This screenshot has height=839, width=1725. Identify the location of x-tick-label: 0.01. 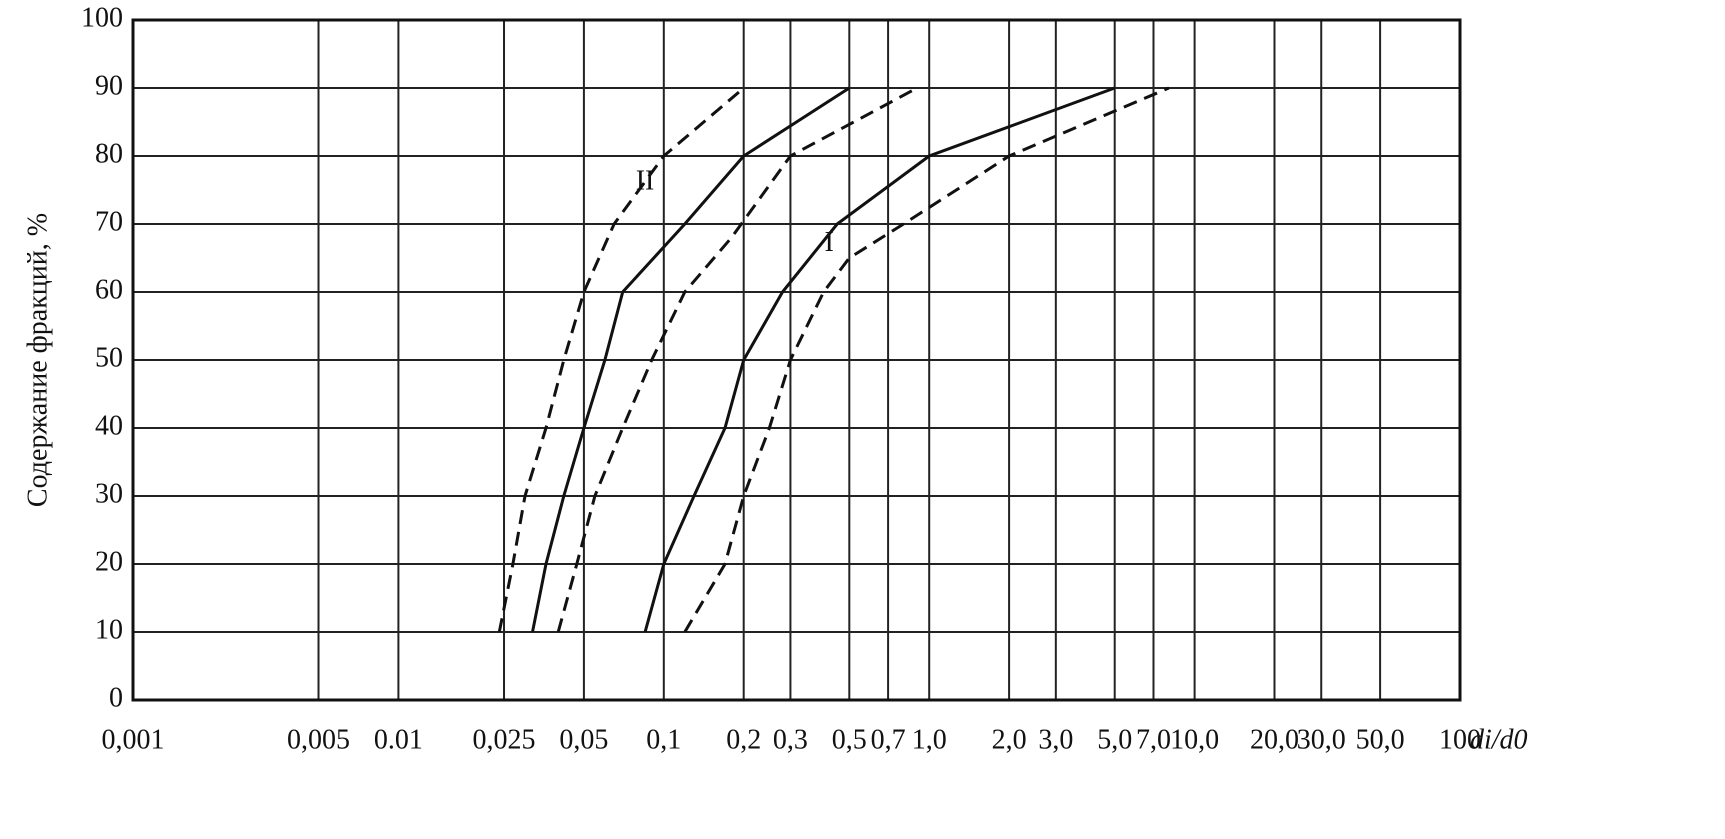
(398, 739).